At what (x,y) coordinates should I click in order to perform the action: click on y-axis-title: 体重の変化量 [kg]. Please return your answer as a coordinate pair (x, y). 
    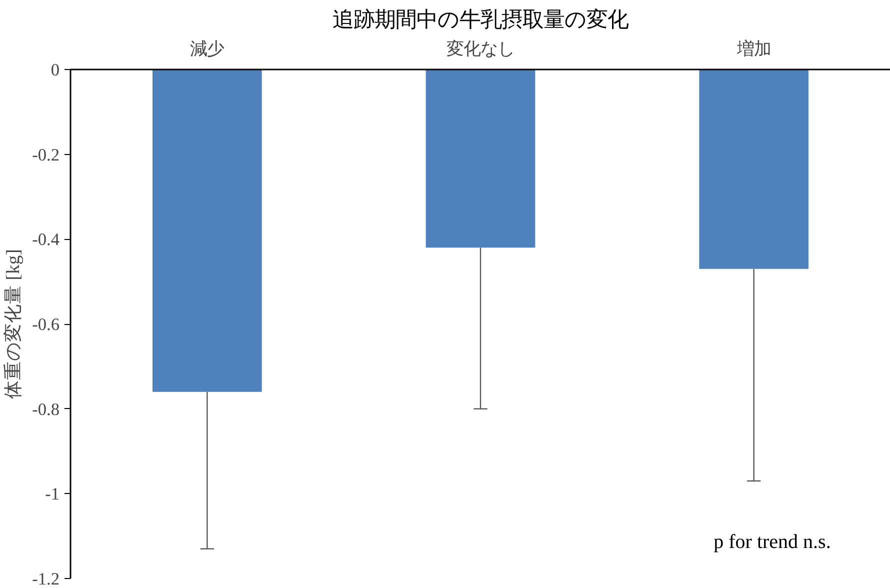
    Looking at the image, I should click on (13, 324).